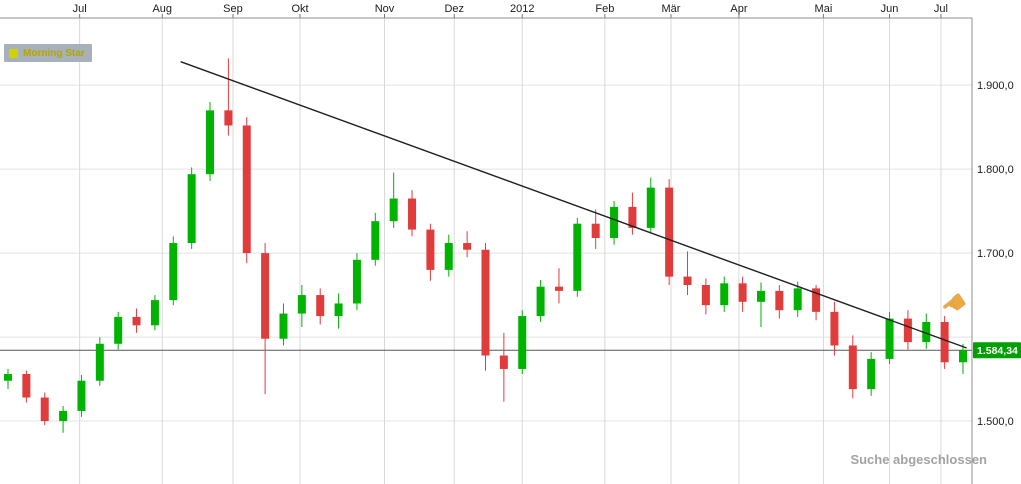  What do you see at coordinates (299, 9) in the screenshot?
I see `month-label: Okt` at bounding box center [299, 9].